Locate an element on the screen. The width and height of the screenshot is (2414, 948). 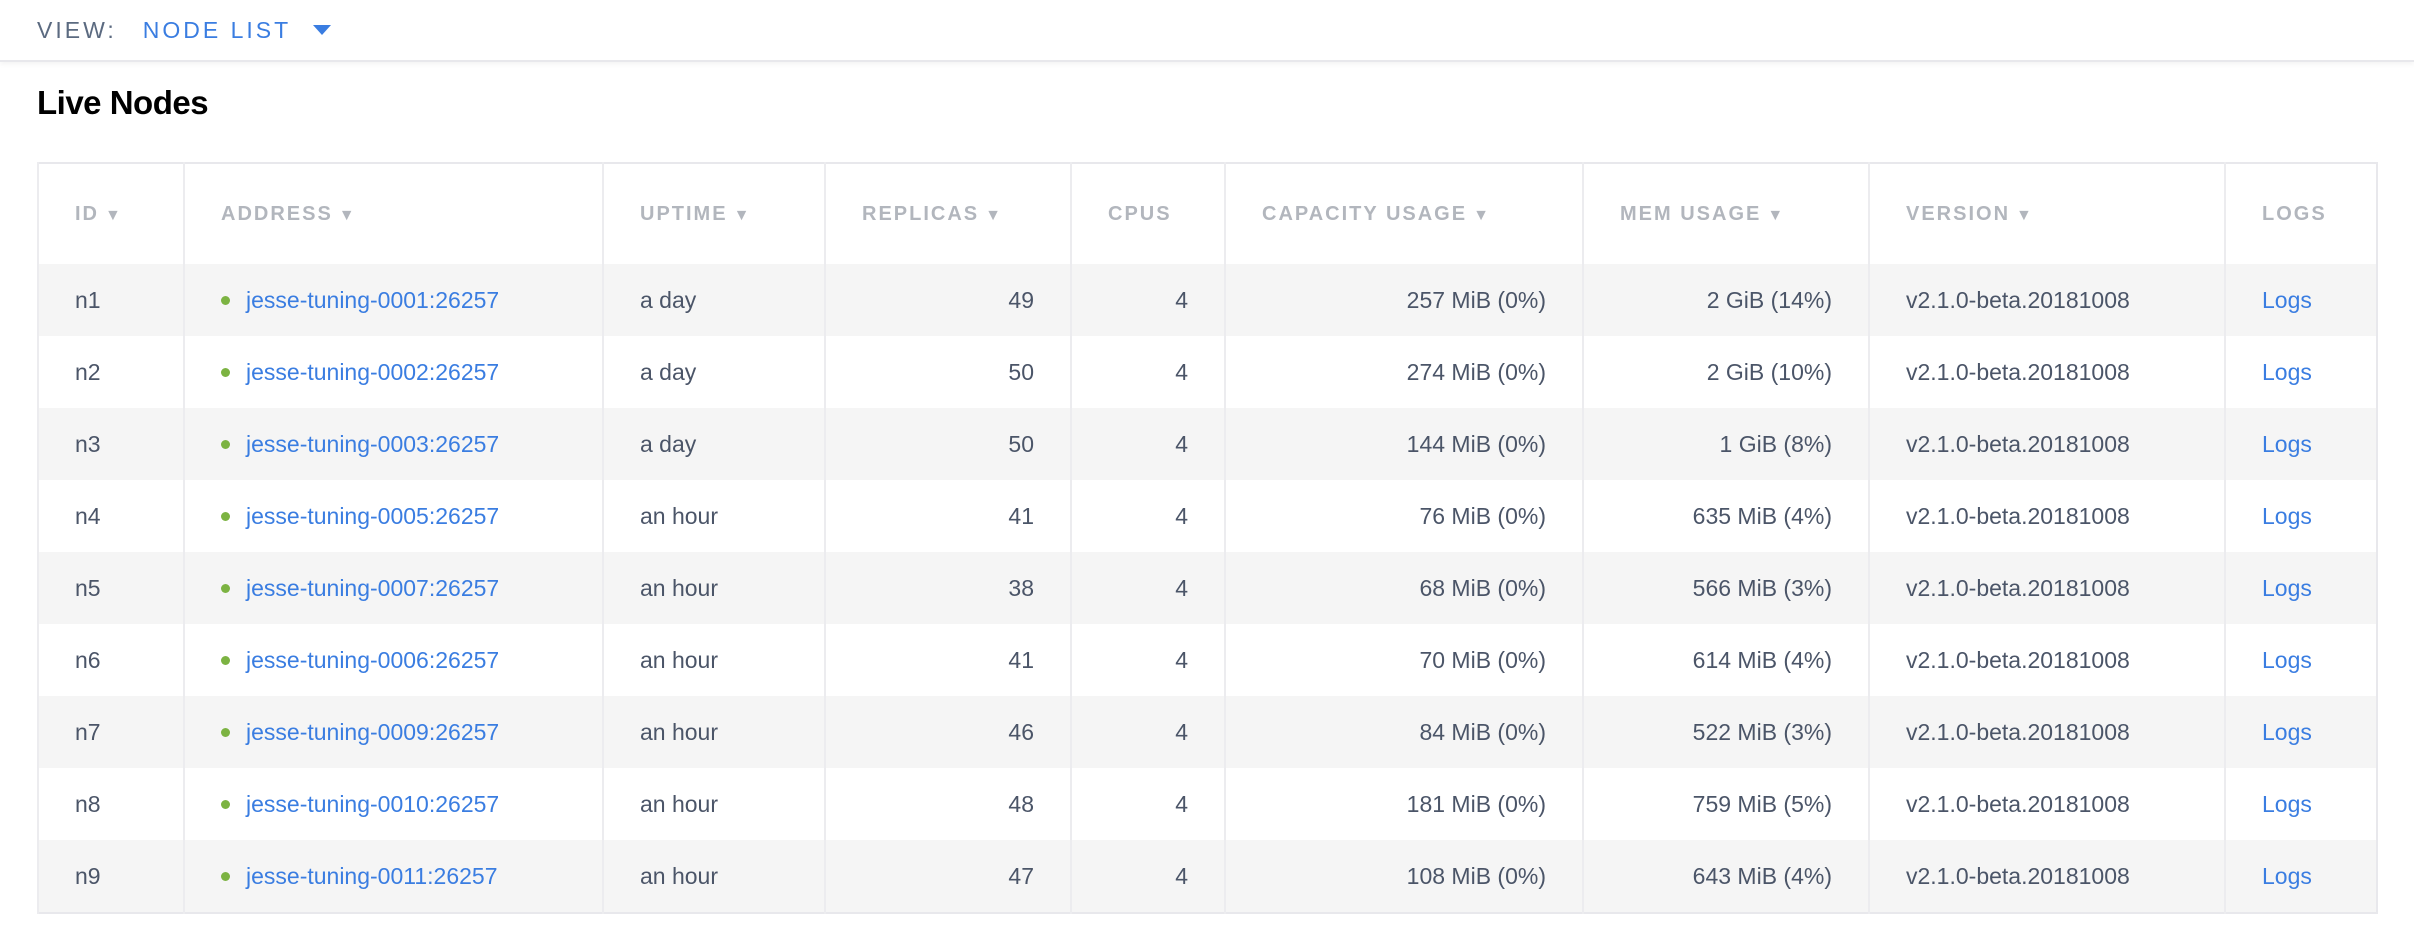
capacity-value: 257 MiB (0%) is located at coordinates (1476, 299).